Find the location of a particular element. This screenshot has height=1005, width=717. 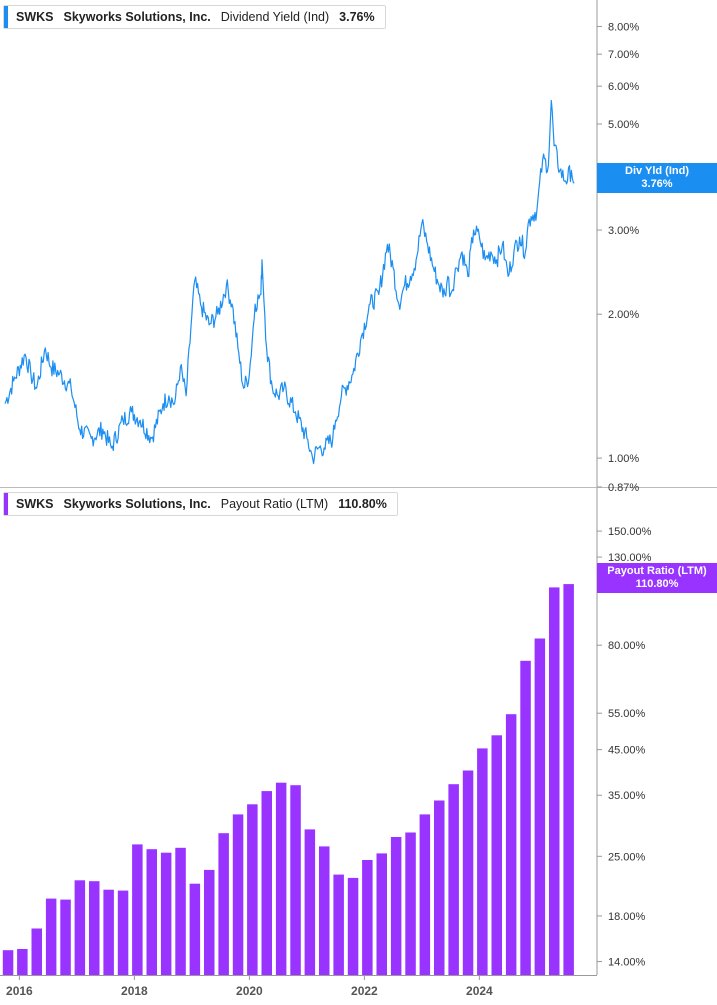

payout-tag-label: Payout Ratio (LTM) is located at coordinates (657, 571).